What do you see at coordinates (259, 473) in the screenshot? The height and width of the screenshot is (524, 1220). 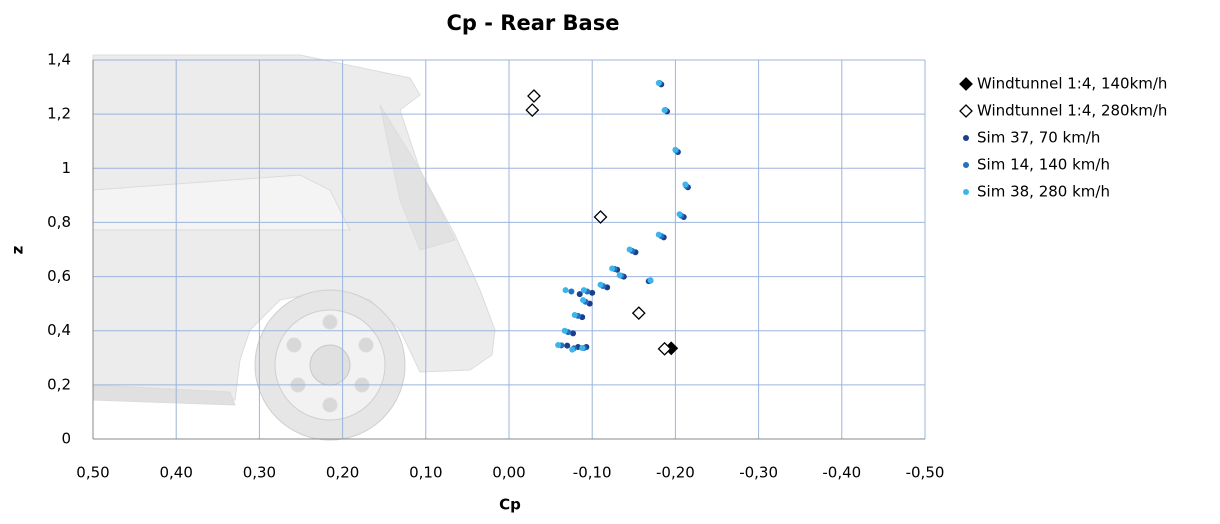 I see `x-tick-label: 0,30` at bounding box center [259, 473].